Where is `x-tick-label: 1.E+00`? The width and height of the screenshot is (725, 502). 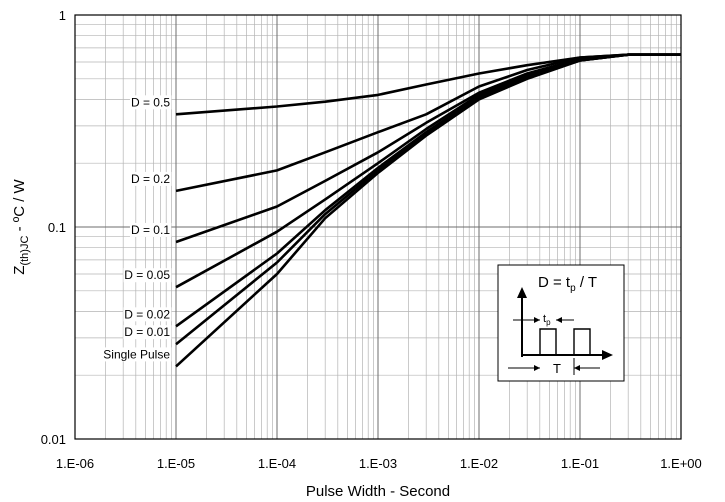 x-tick-label: 1.E+00 is located at coordinates (681, 463).